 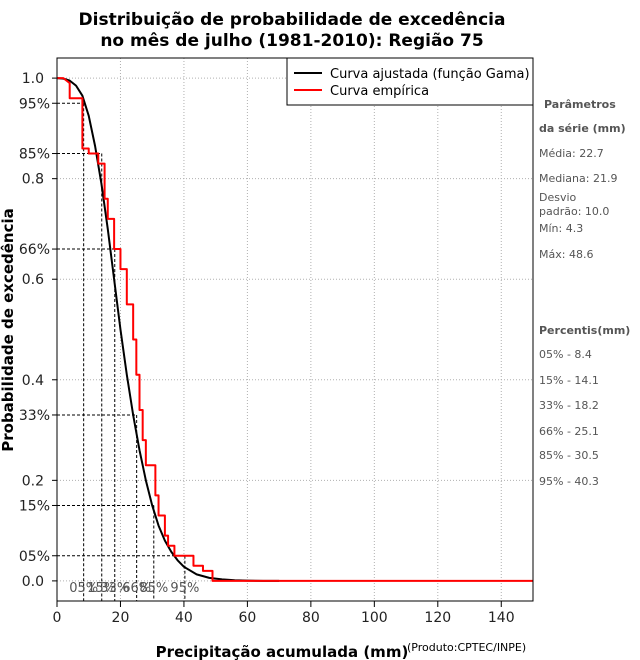 What do you see at coordinates (184, 588) in the screenshot?
I see `pct-x-label: 95%` at bounding box center [184, 588].